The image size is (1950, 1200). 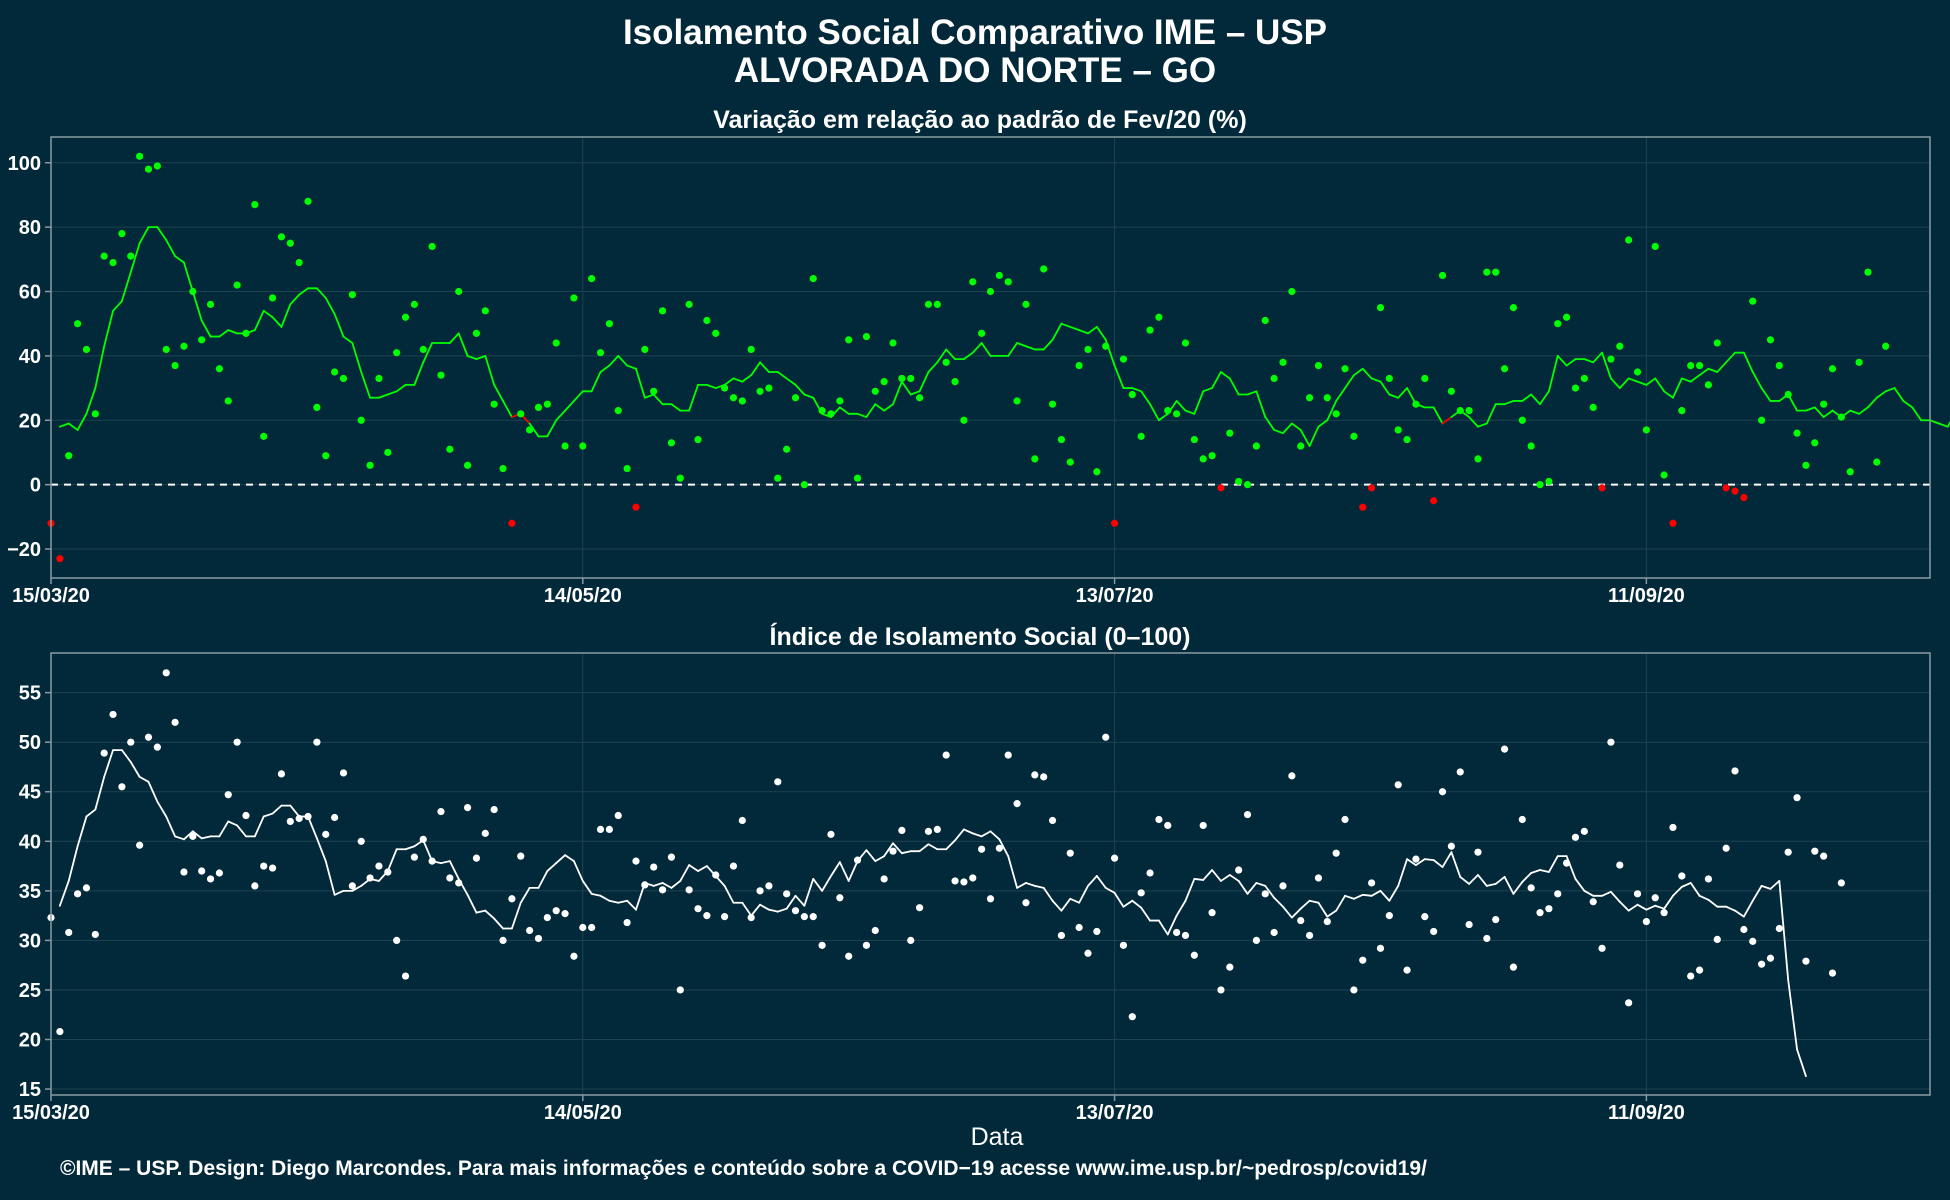 What do you see at coordinates (51, 1113) in the screenshot?
I see `x-tick-label: 15/03/20` at bounding box center [51, 1113].